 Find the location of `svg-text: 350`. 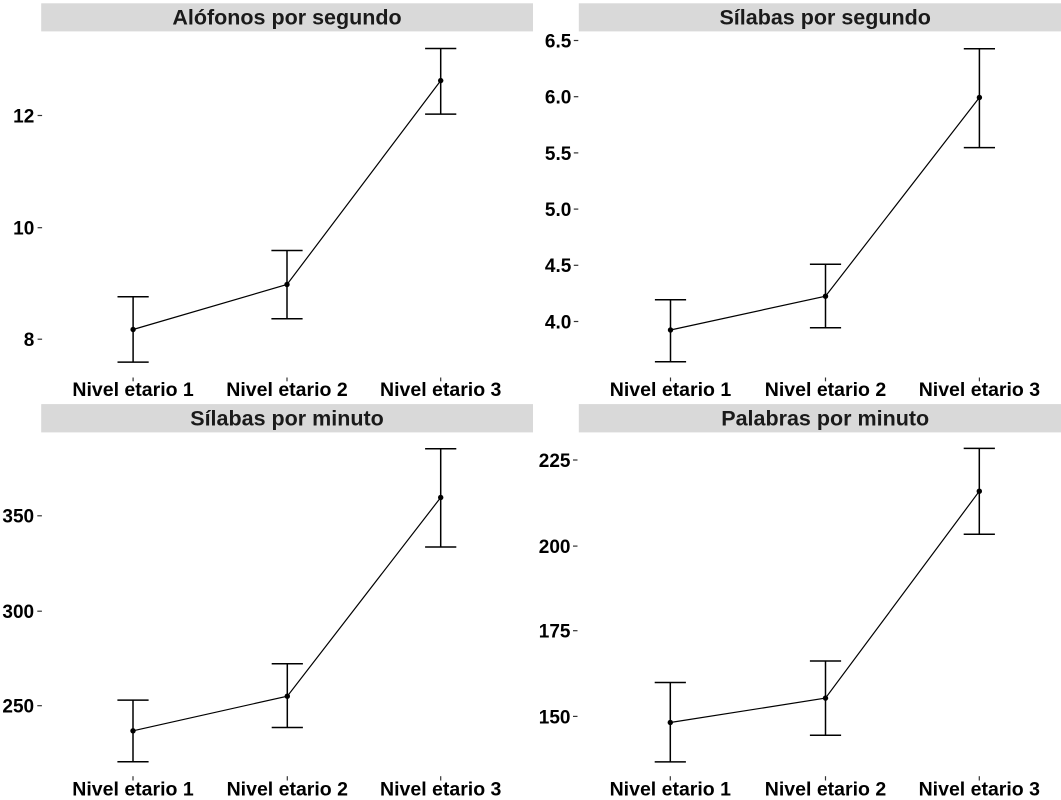

svg-text: 350 is located at coordinates (18, 517).